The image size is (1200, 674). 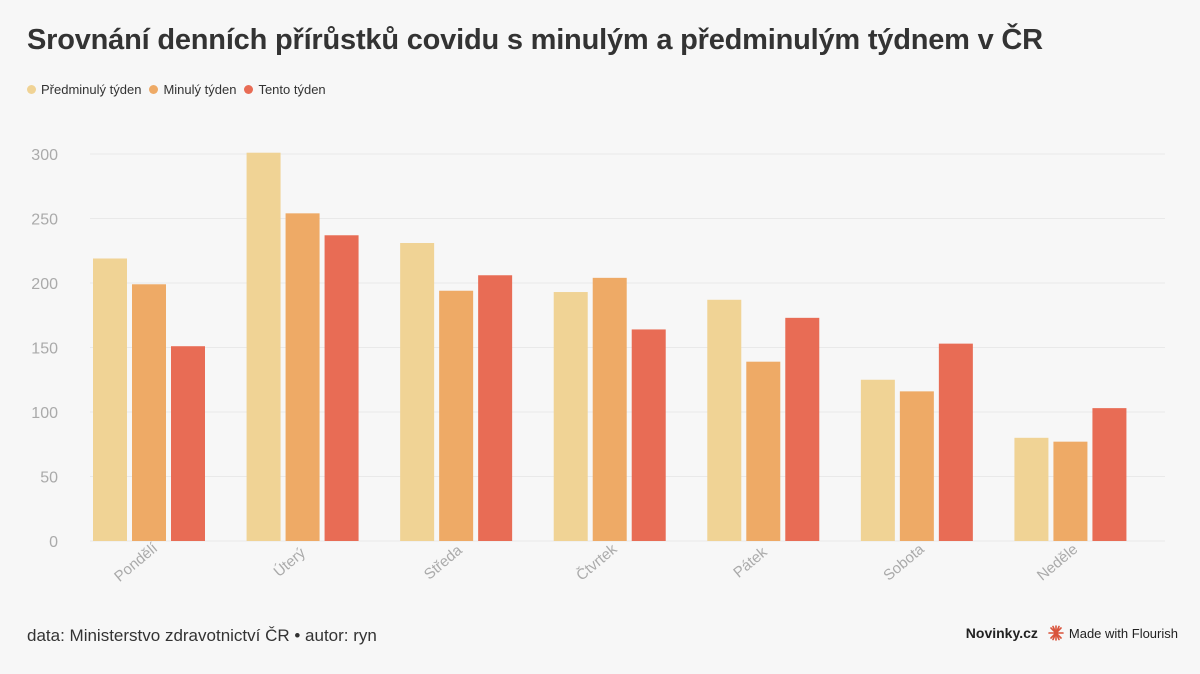 I want to click on x-tick-label: Středa, so click(x=443, y=562).